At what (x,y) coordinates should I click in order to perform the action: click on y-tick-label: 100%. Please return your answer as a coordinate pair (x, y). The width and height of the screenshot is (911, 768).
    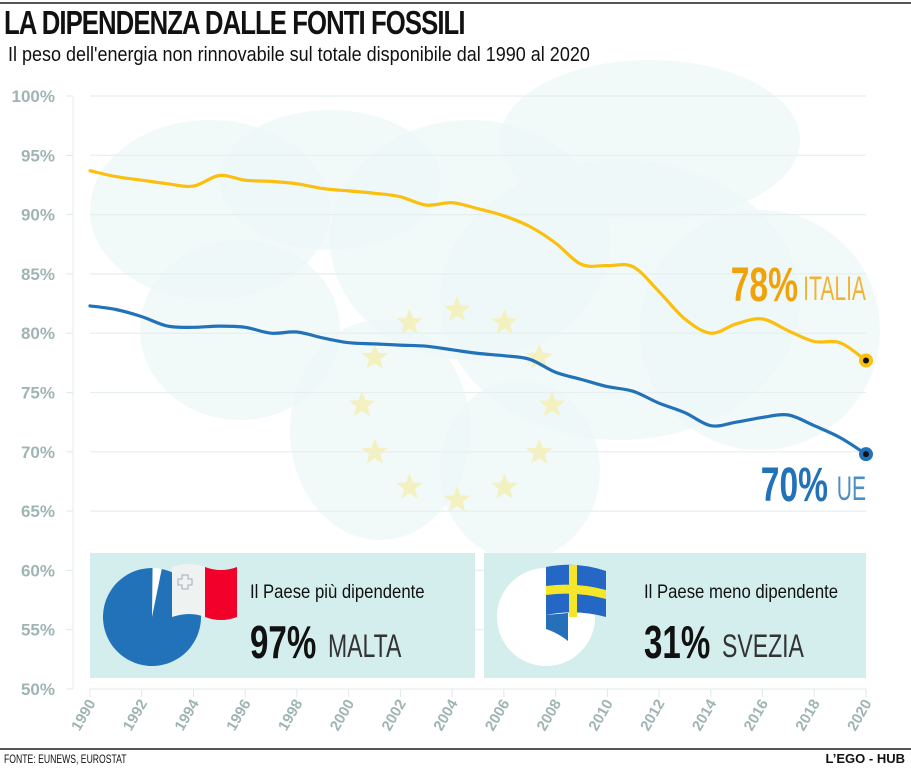
    Looking at the image, I should click on (33, 96).